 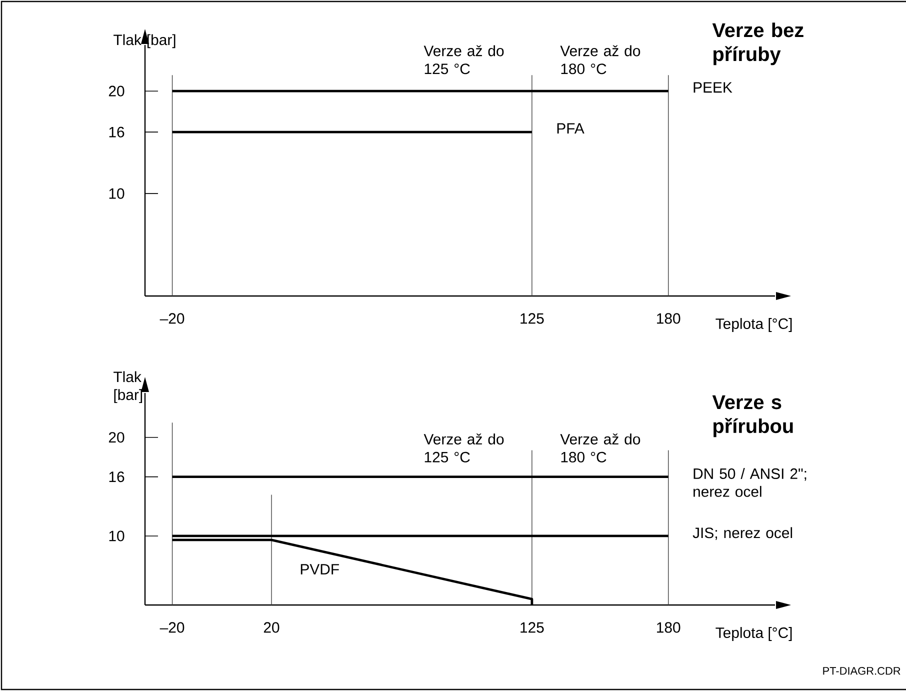 I want to click on series-label: PVDF, so click(x=319, y=569).